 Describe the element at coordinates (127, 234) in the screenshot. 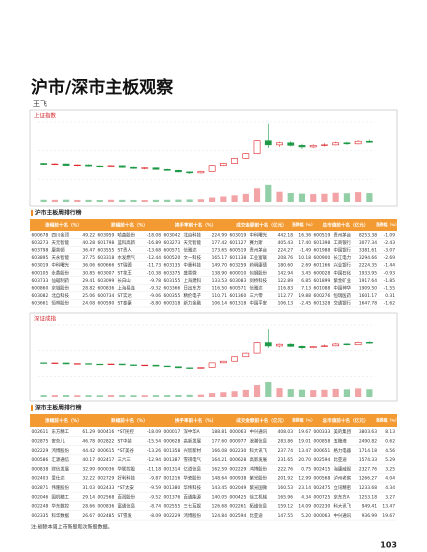

I see `table-cell: 哈森股份` at that location.